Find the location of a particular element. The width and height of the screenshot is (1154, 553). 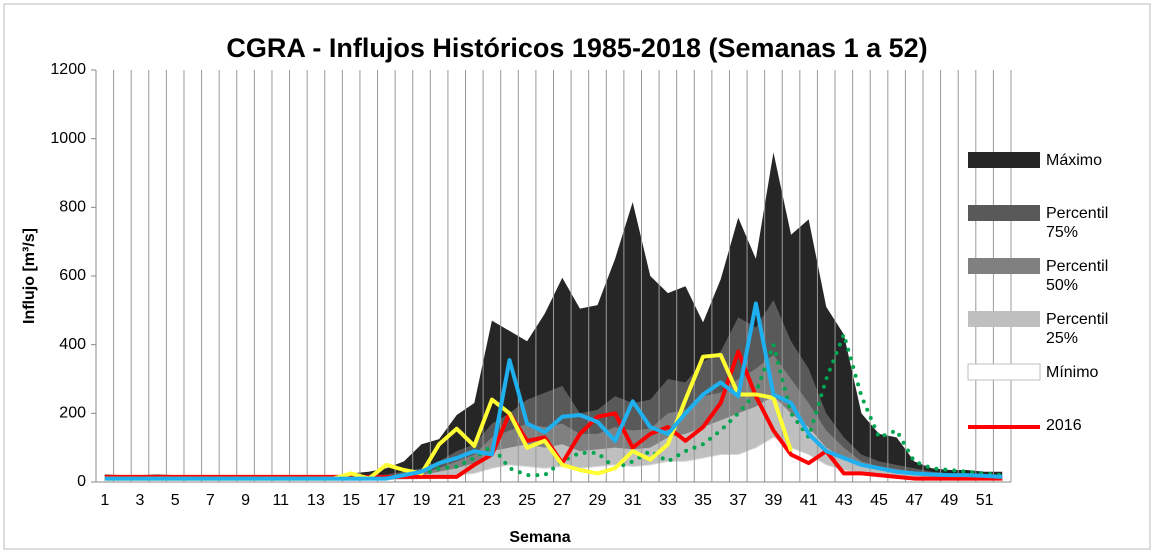

x-tick-label: 1 is located at coordinates (104, 500).